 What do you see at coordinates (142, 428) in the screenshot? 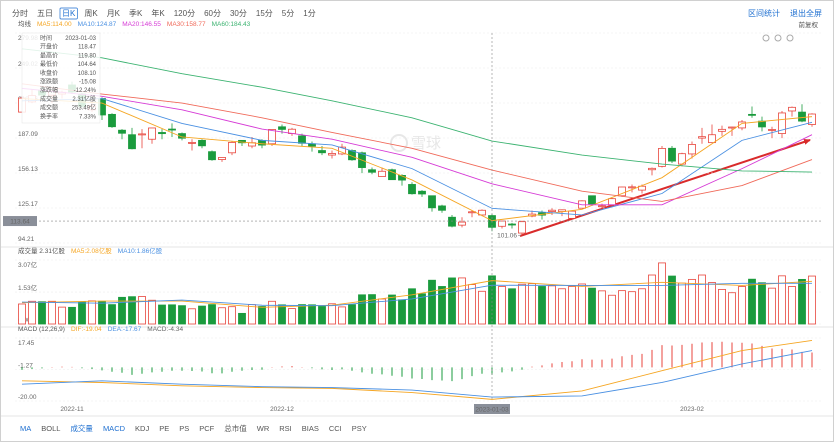
I see `indicator-tab: KDJ` at bounding box center [142, 428].